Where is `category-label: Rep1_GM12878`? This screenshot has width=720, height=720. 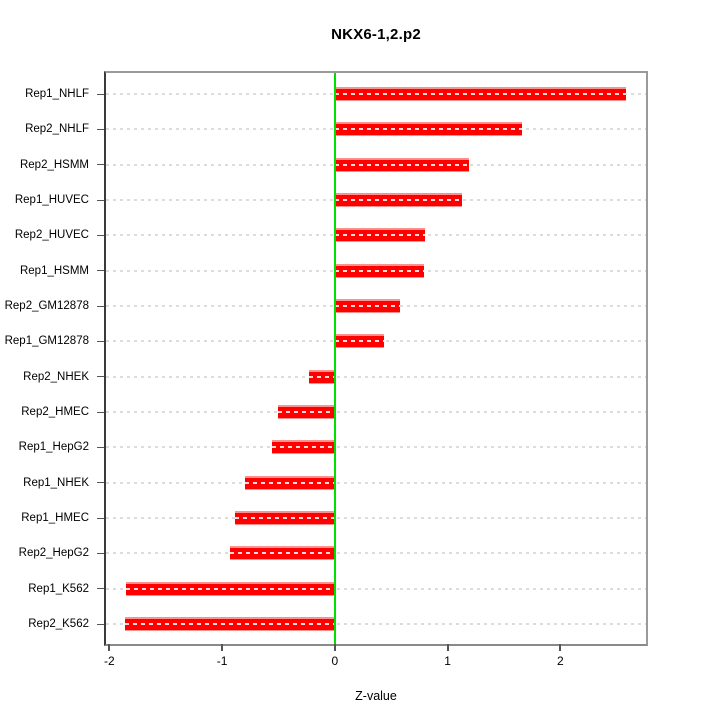 category-label: Rep1_GM12878 is located at coordinates (46, 341).